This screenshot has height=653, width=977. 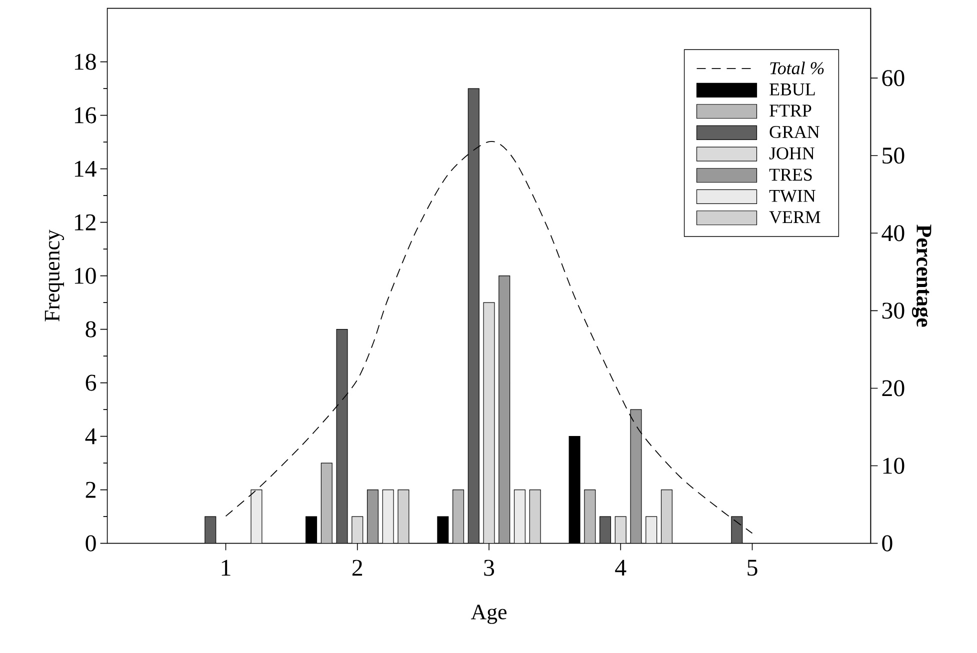 I want to click on x-tick-label: 4, so click(x=620, y=568).